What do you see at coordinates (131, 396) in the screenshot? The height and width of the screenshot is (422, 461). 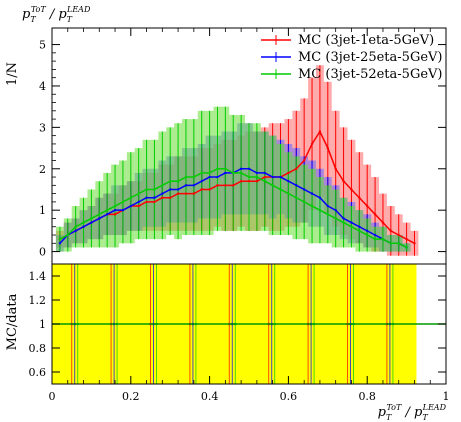 I see `x-tick-label: 0.2` at bounding box center [131, 396].